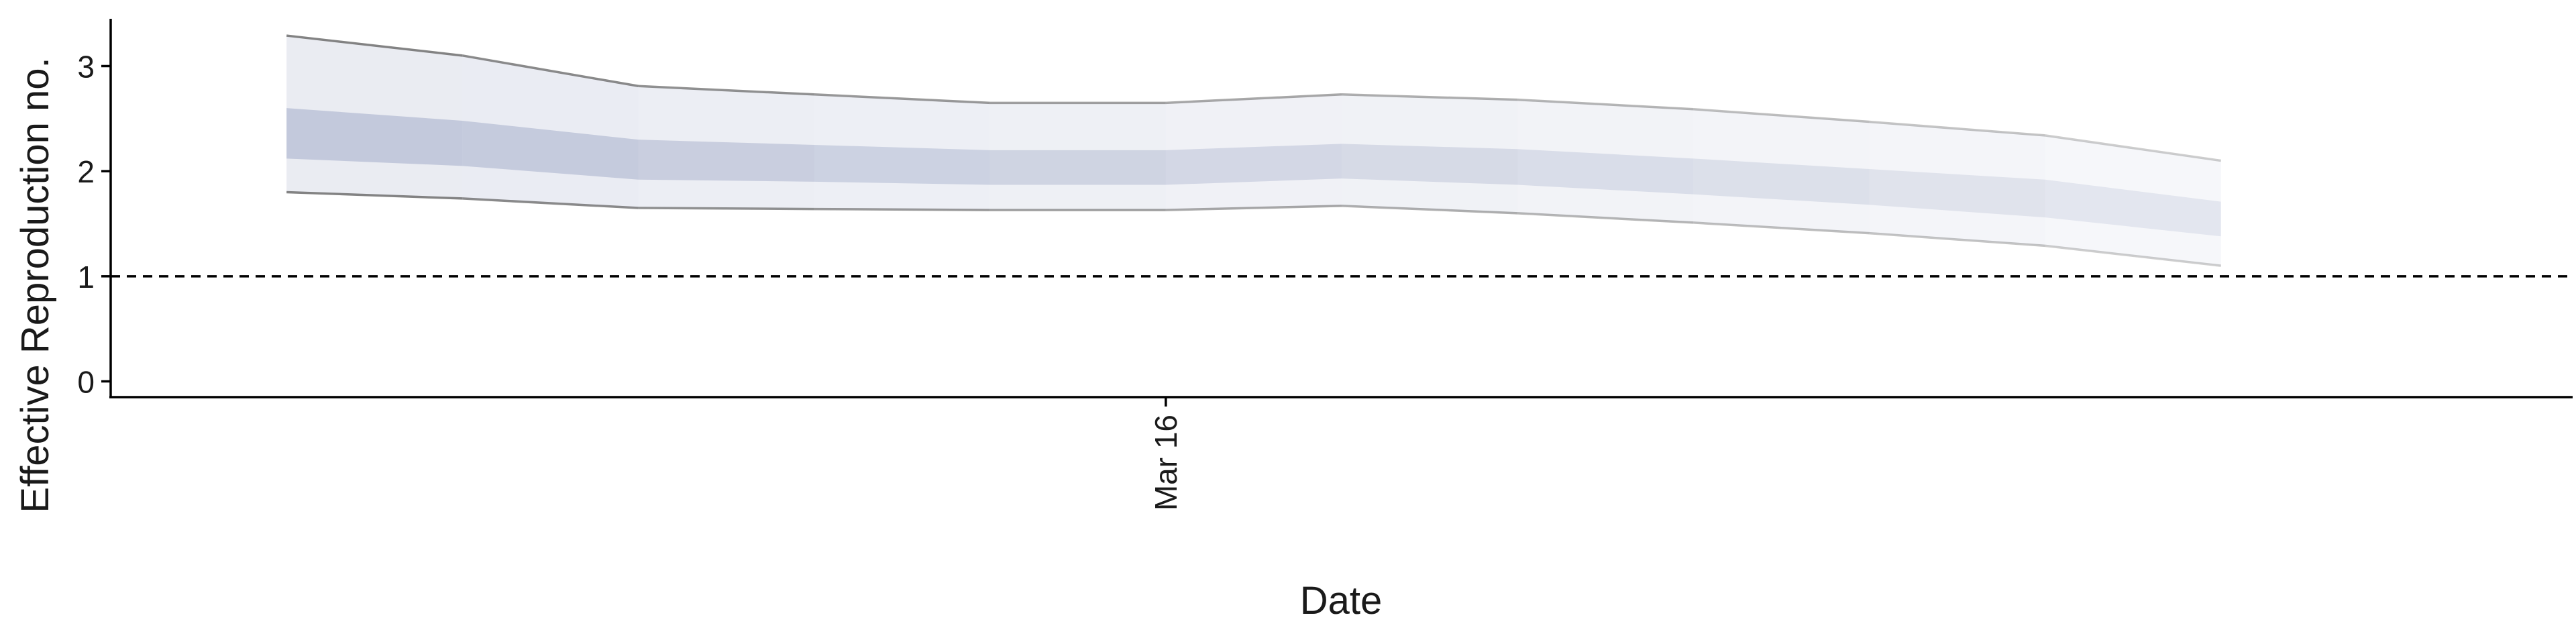  I want to click on x-axis-label: Date, so click(1341, 601).